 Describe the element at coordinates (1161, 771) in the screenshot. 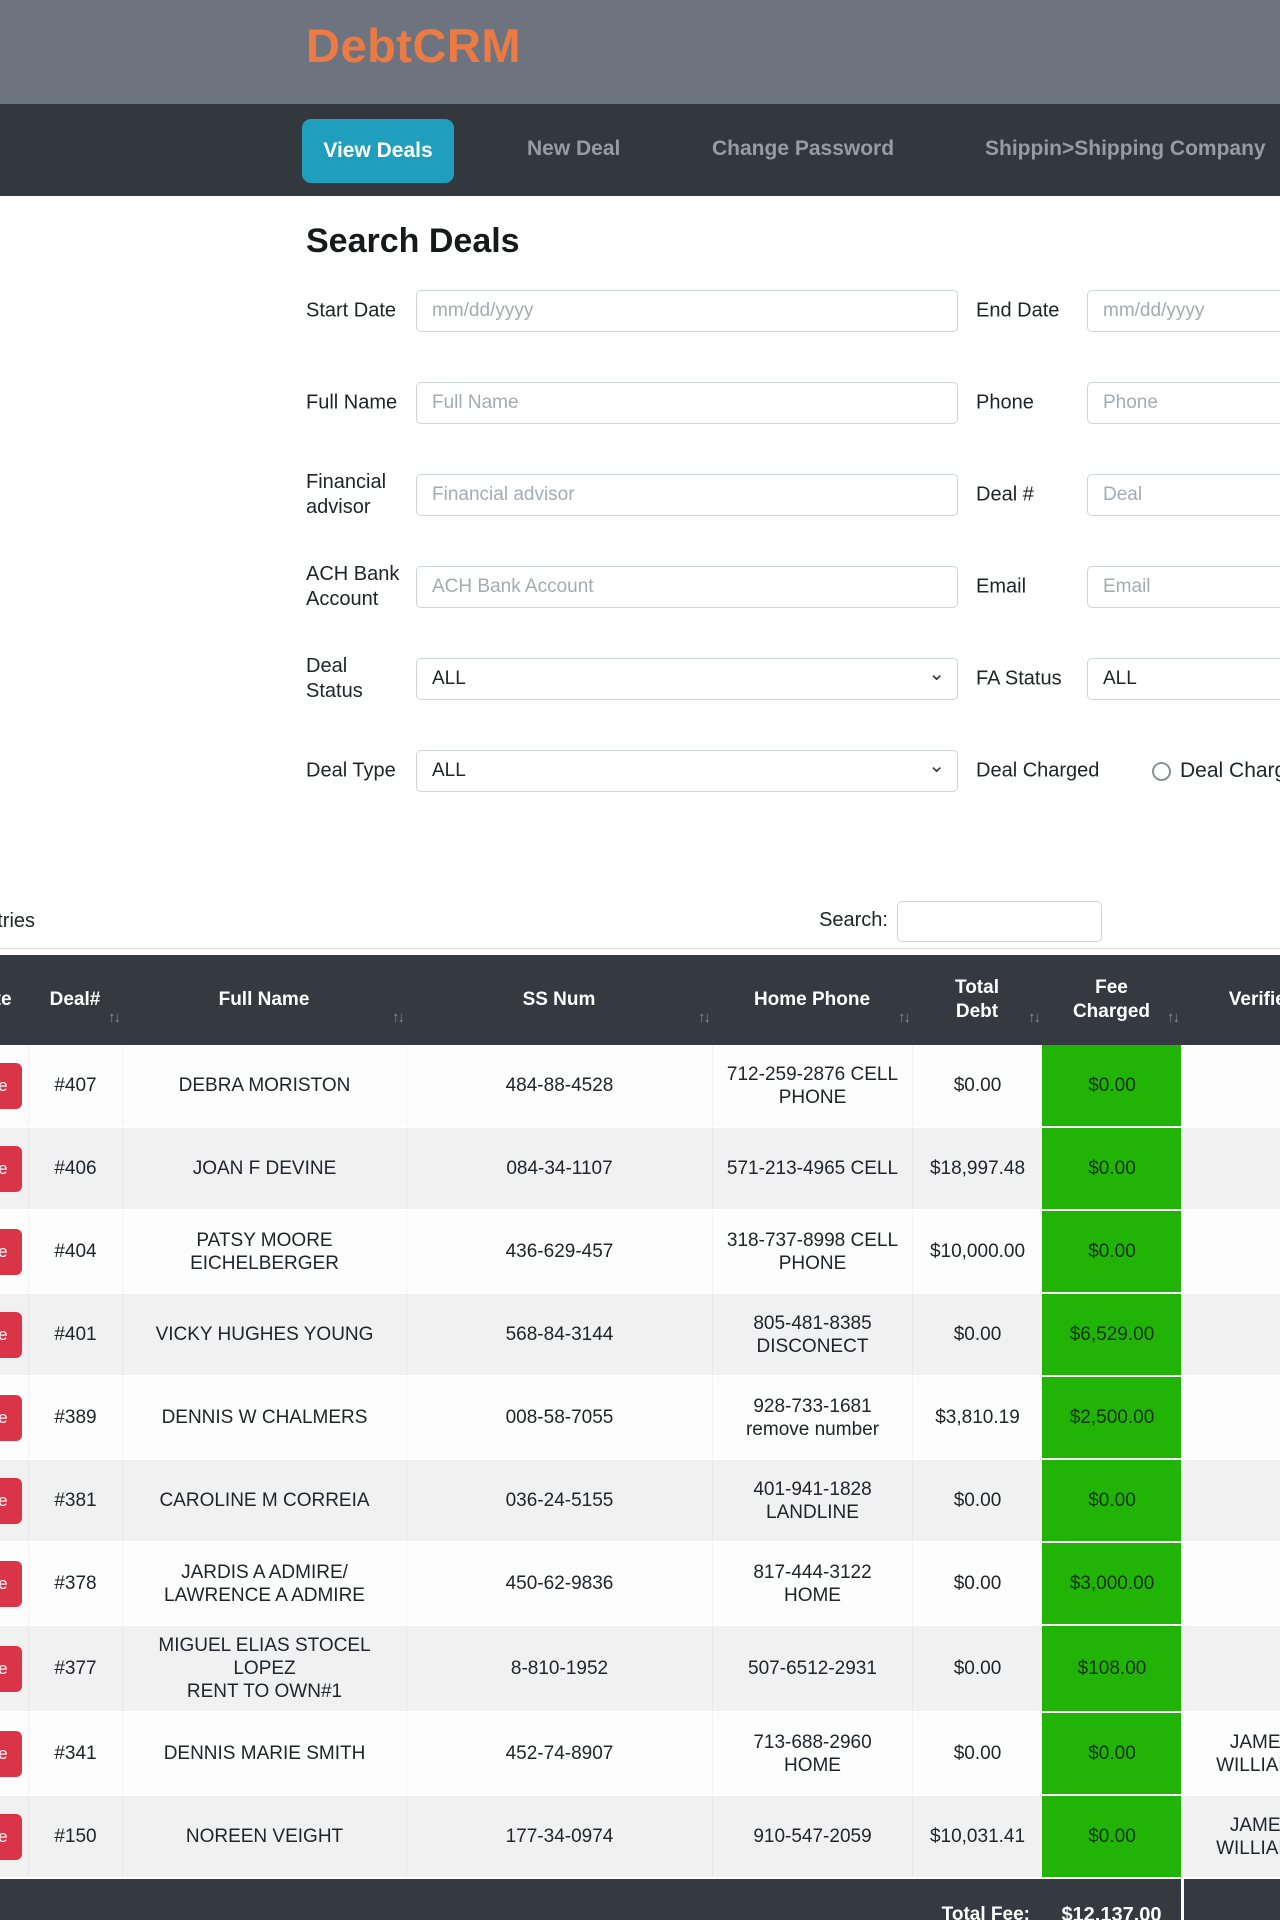

I see `deal-charged-radio` at that location.